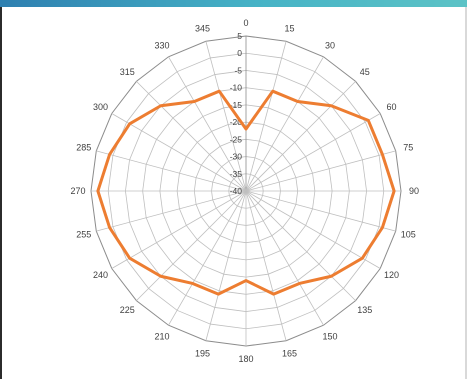 This screenshot has width=467, height=379. What do you see at coordinates (239, 53) in the screenshot?
I see `radial-tick-label: 0` at bounding box center [239, 53].